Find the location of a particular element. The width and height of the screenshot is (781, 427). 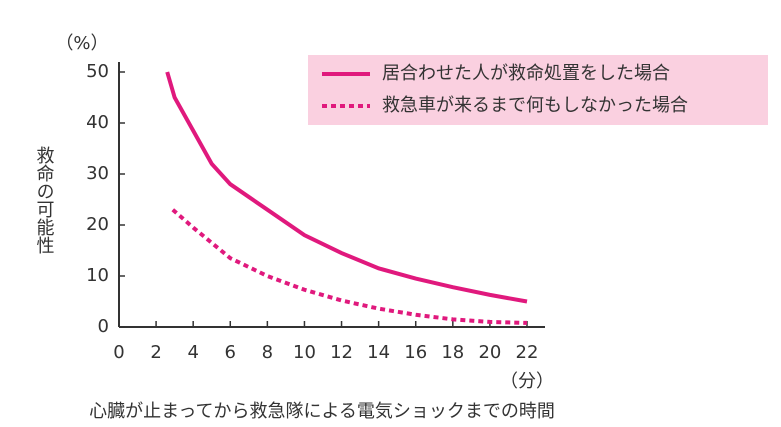

x-unit: （分） is located at coordinates (527, 381).